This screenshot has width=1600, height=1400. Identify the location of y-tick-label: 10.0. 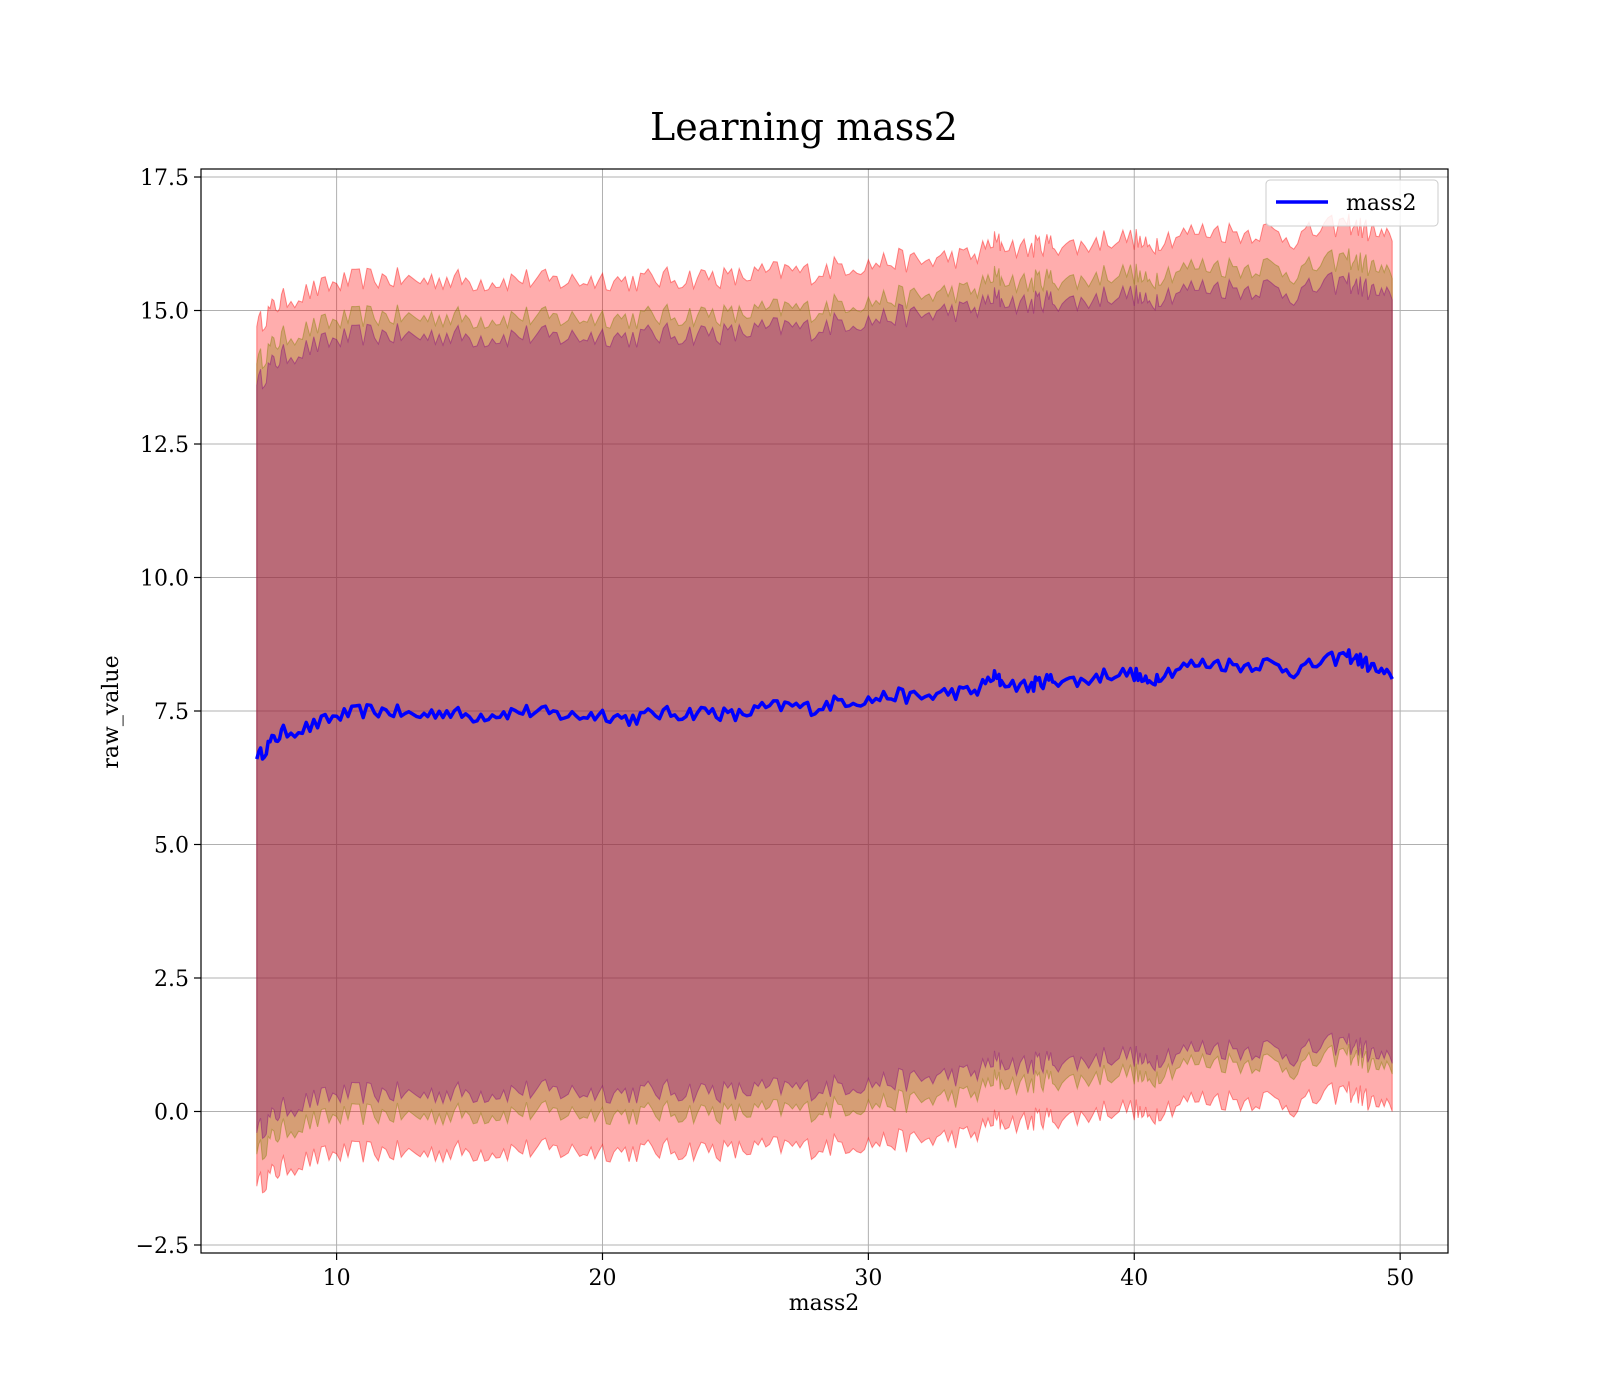
(164, 579).